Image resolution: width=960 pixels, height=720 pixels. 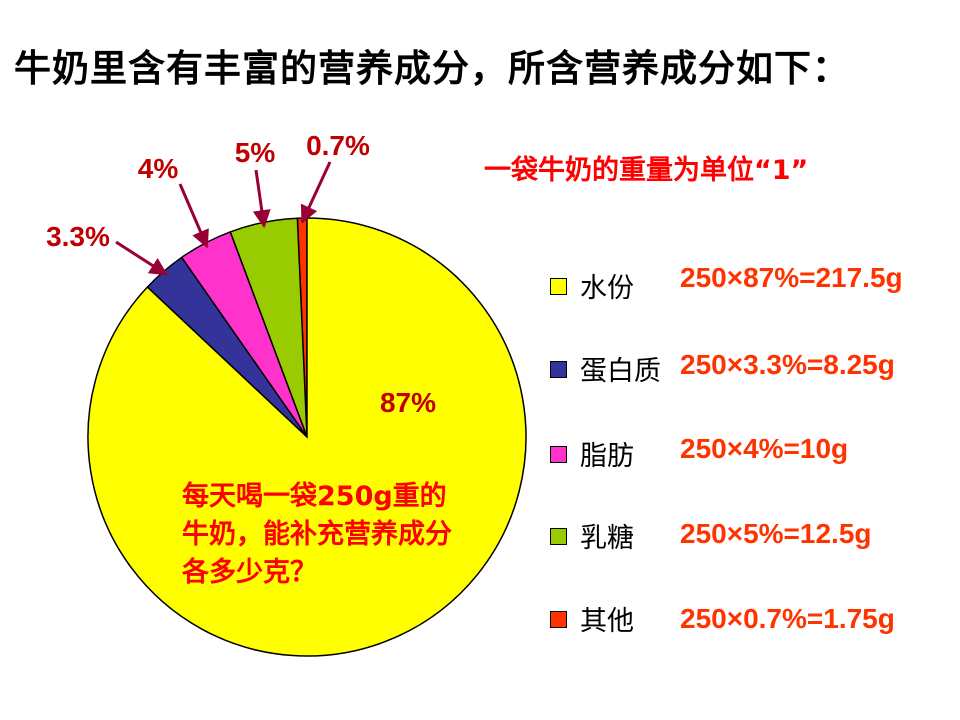 I want to click on legend-label-water: 水份, so click(x=607, y=288).